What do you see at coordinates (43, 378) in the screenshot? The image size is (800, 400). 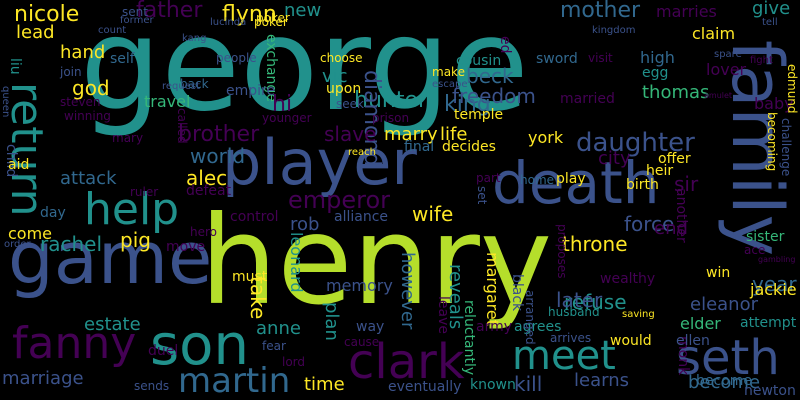 I see `word-marriage: marriage` at bounding box center [43, 378].